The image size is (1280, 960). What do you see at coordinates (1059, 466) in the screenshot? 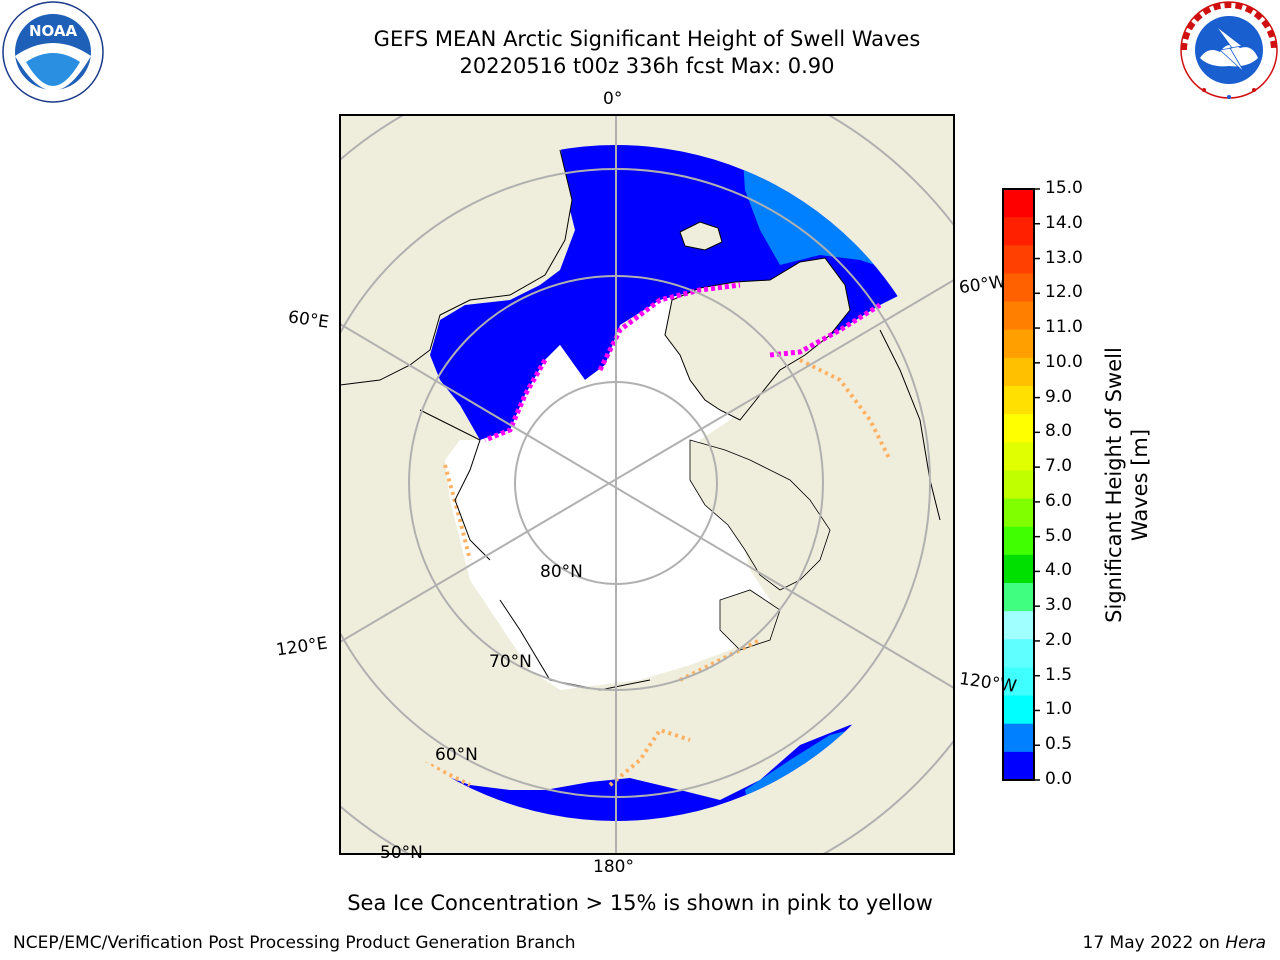
I see `colorbar-tick-label: 7.0` at bounding box center [1059, 466].